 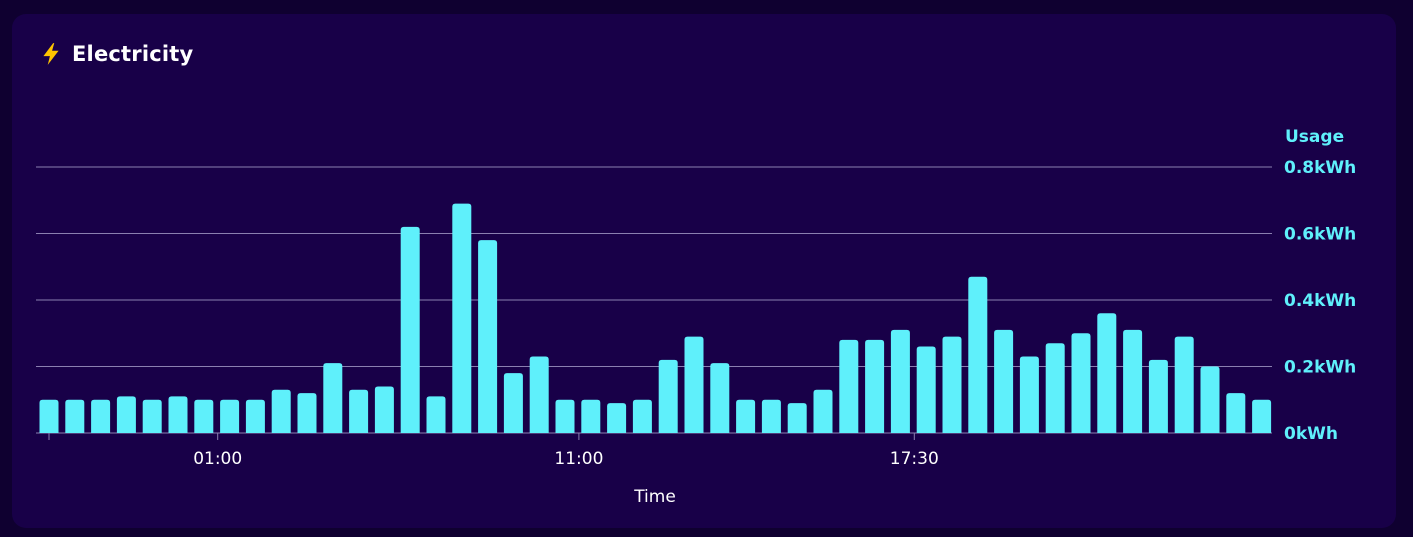 What do you see at coordinates (133, 54) in the screenshot?
I see `card-title: Electricity` at bounding box center [133, 54].